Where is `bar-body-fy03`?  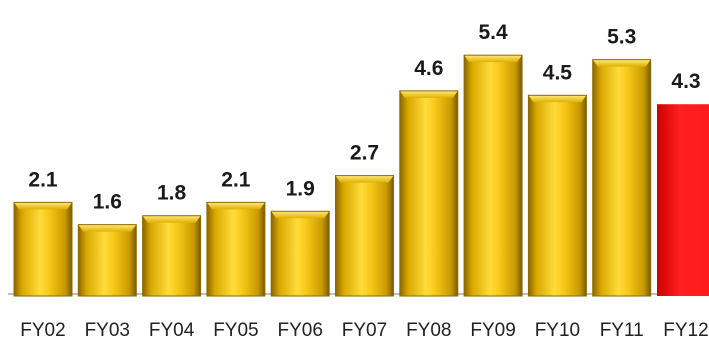 bar-body-fy03 is located at coordinates (107, 260).